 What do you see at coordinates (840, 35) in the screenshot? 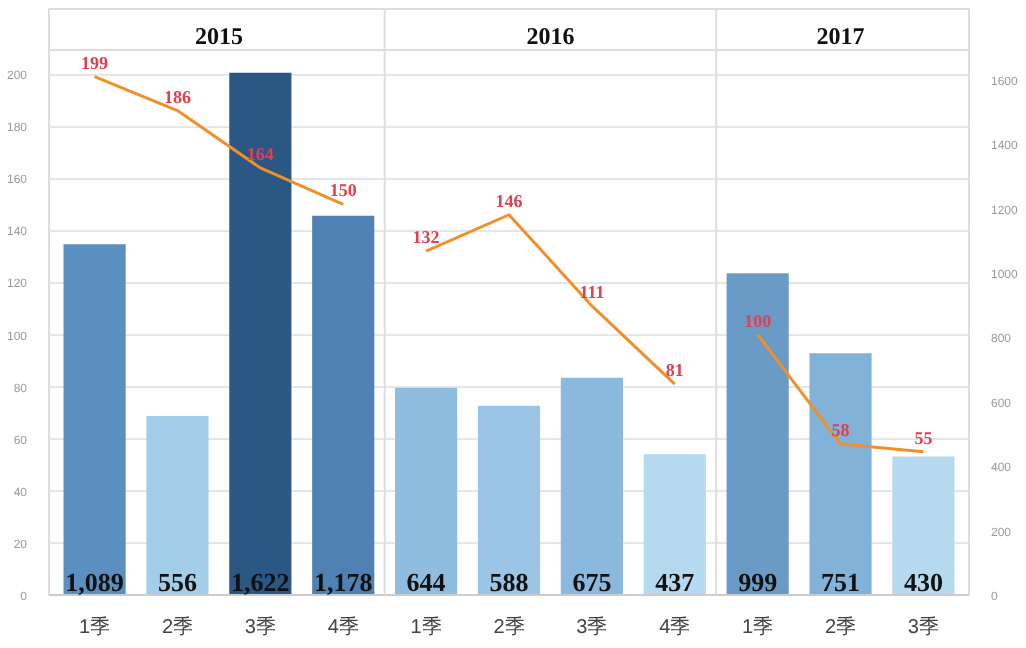
I see `annotation: 2017` at bounding box center [840, 35].